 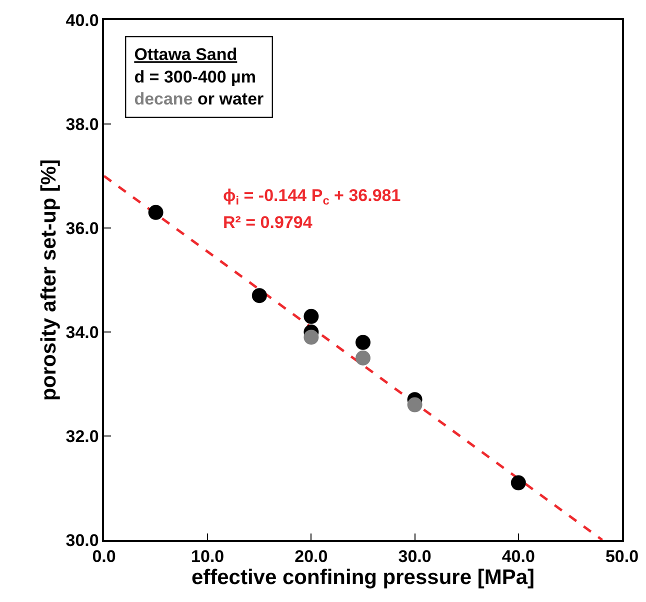 I want to click on annotation: or, so click(x=206, y=98).